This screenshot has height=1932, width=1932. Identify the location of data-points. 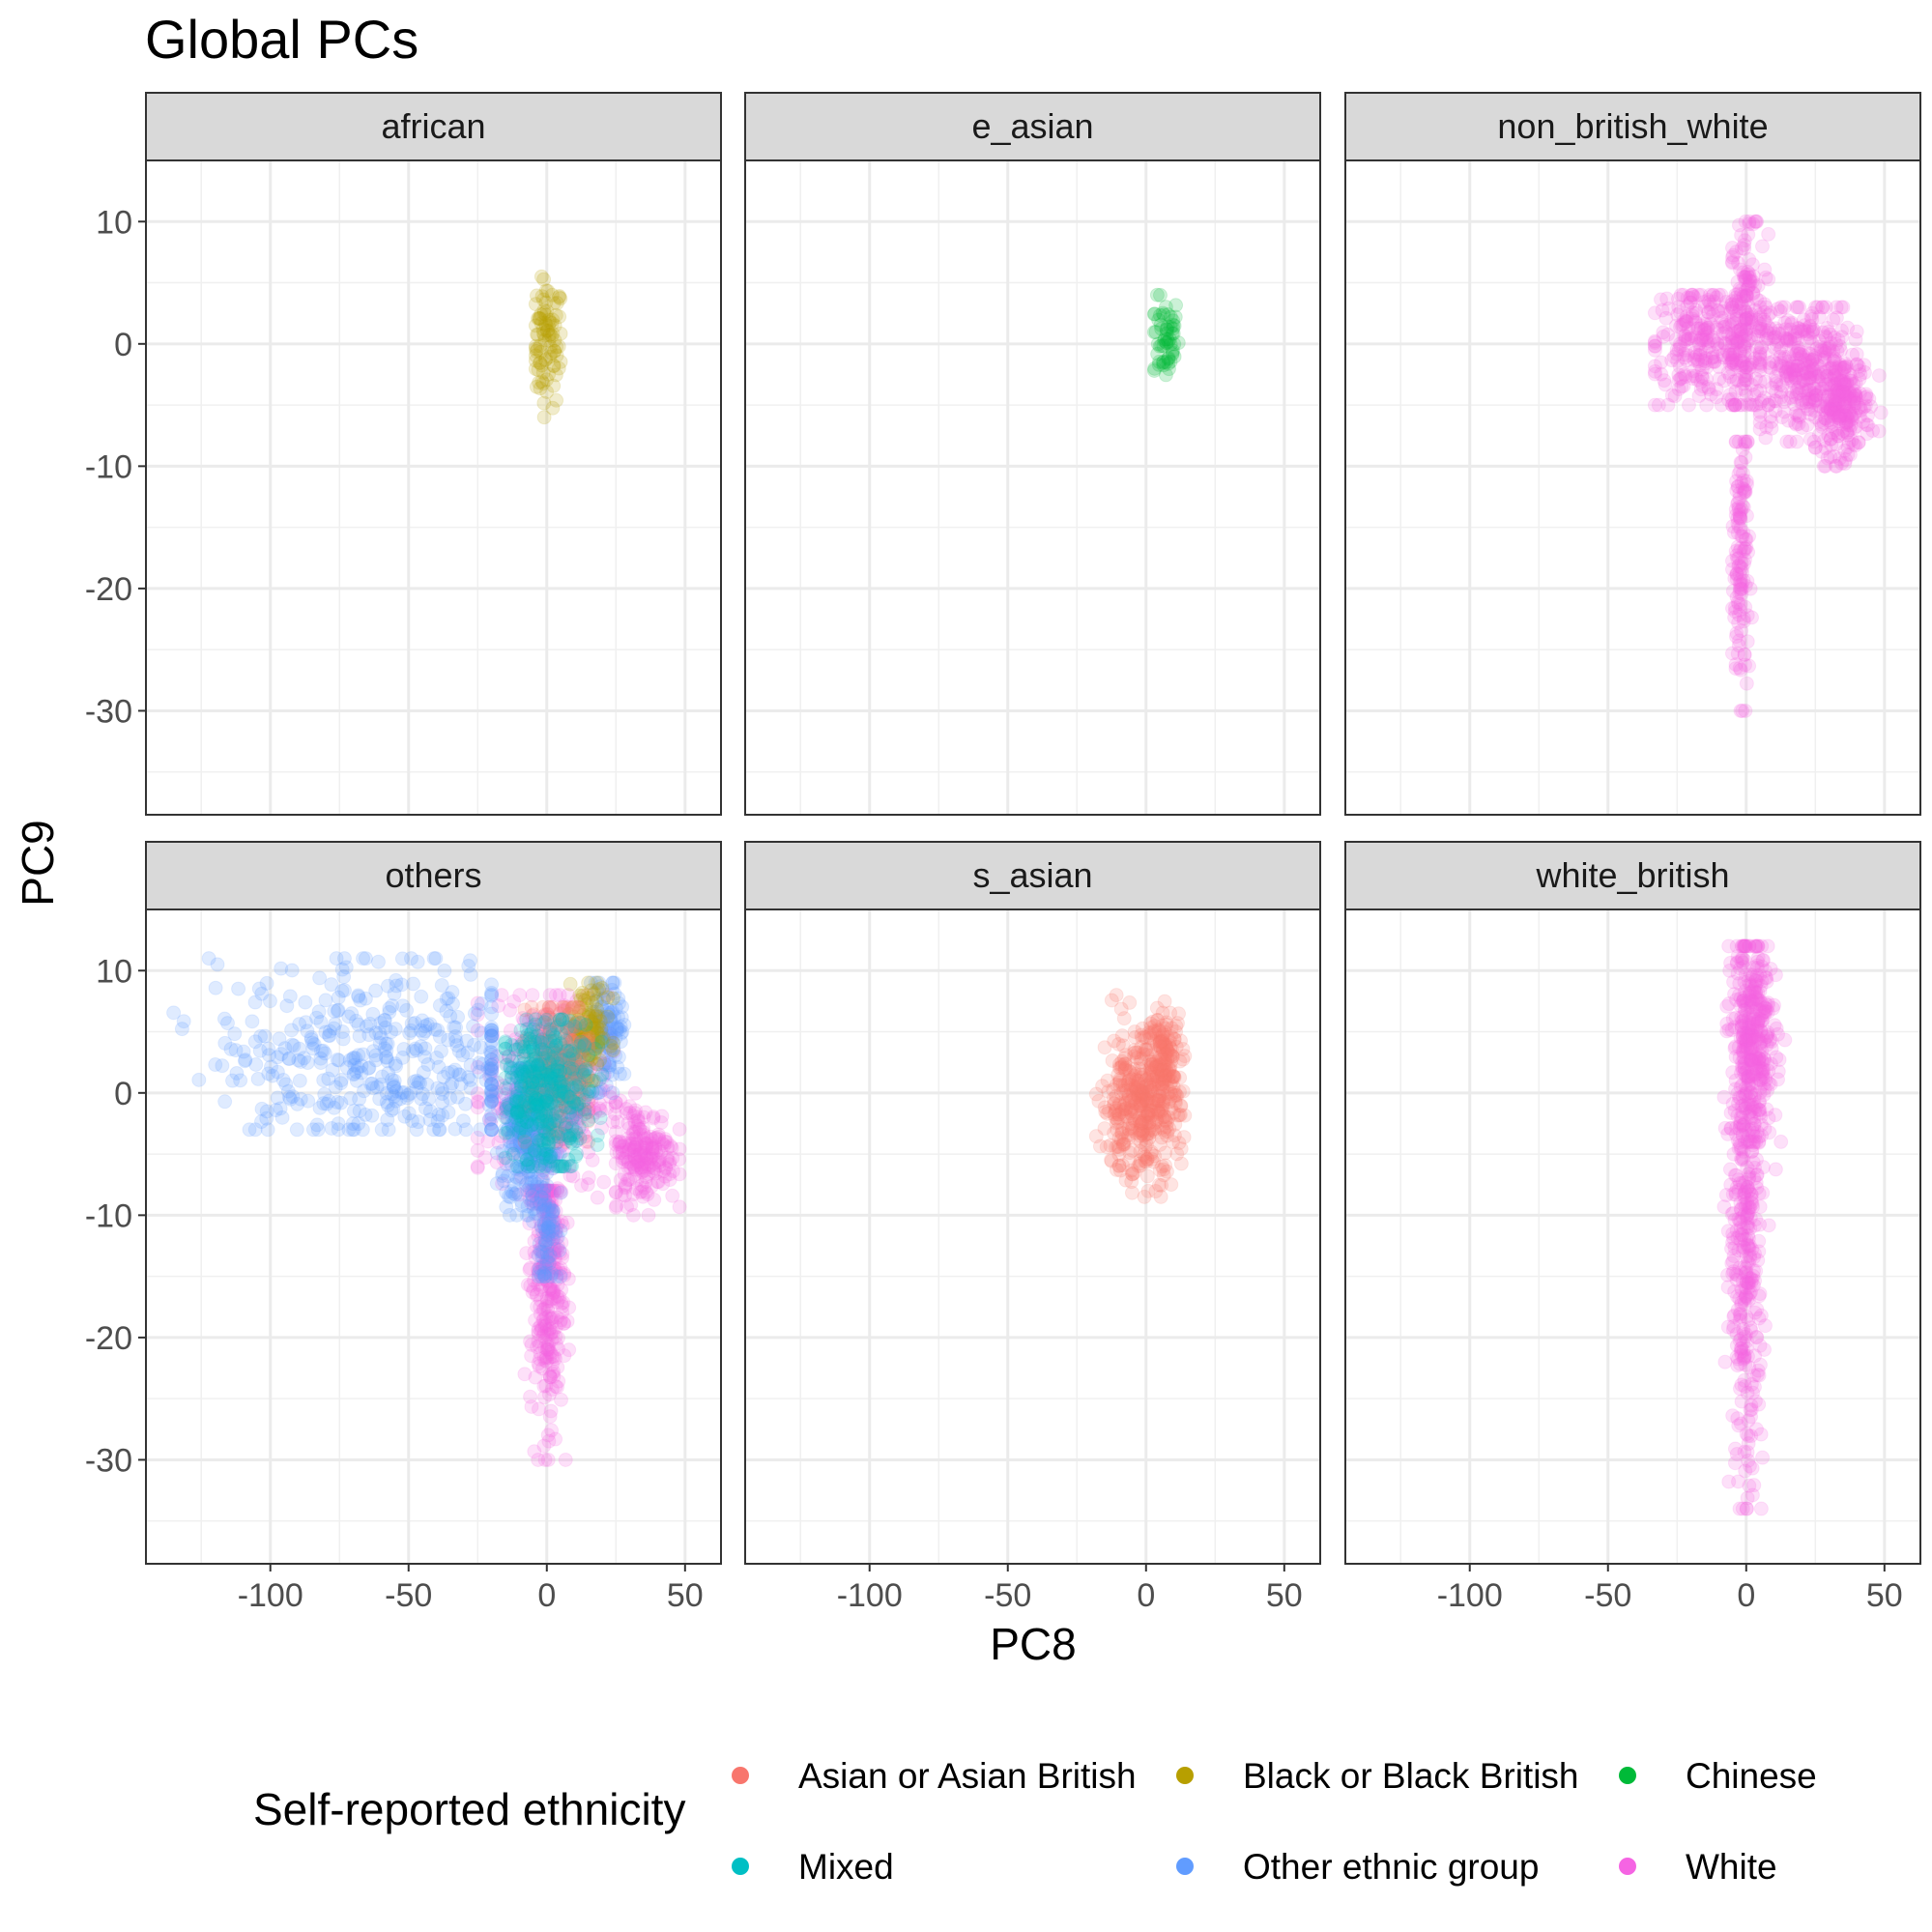
(1768, 466).